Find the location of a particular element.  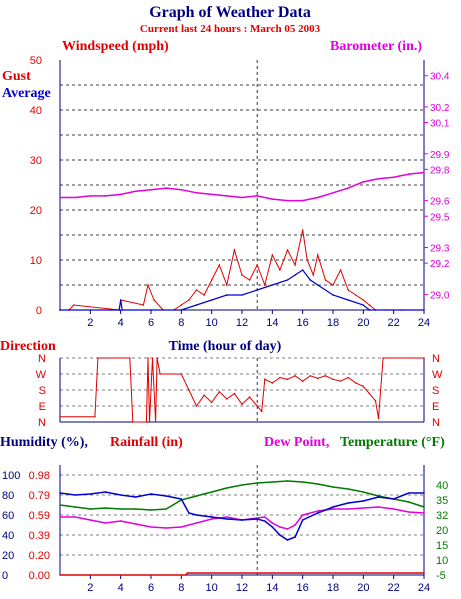

panel1-x-tick-label: 12 is located at coordinates (242, 323).